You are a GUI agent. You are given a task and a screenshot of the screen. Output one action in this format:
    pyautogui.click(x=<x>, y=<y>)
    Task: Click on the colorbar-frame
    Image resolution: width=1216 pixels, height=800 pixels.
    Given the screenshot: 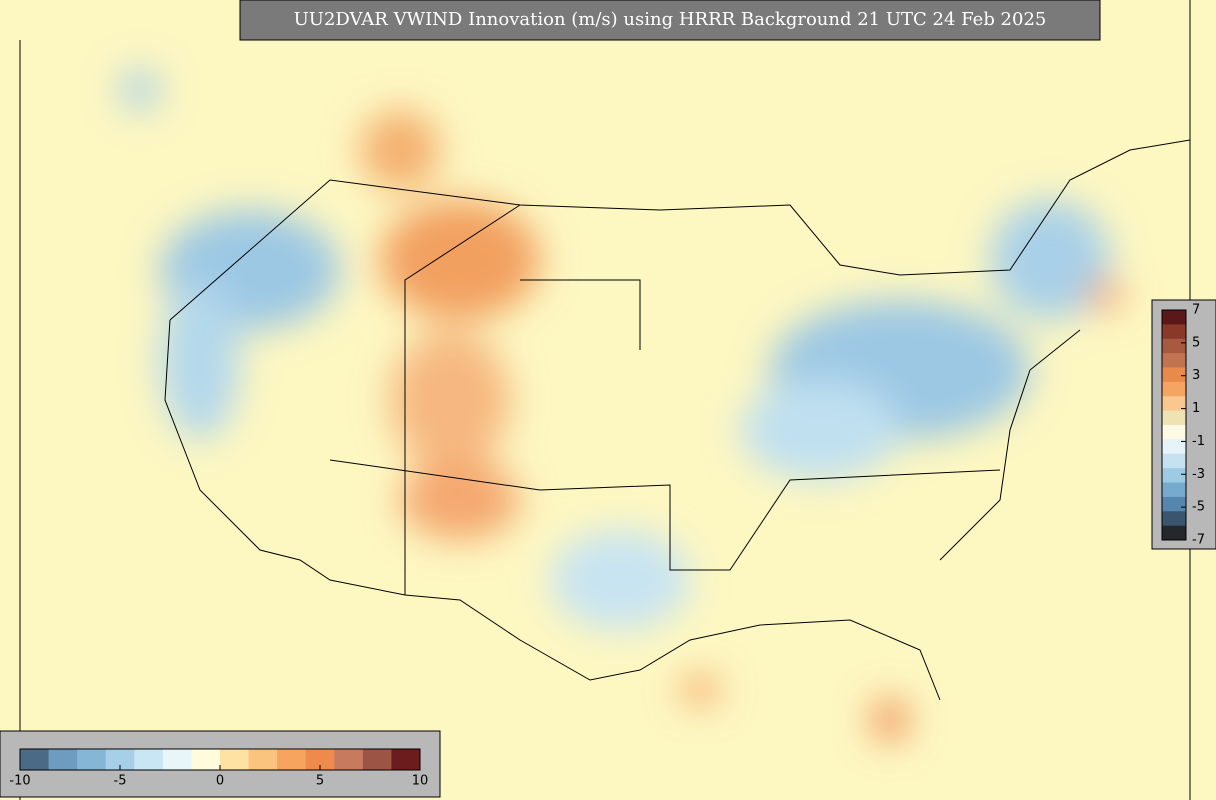 What is the action you would take?
    pyautogui.click(x=1174, y=425)
    